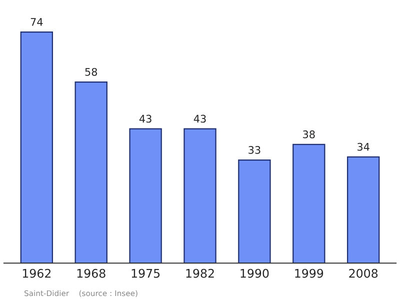  What do you see at coordinates (200, 273) in the screenshot?
I see `x-tick-label: 1982` at bounding box center [200, 273].